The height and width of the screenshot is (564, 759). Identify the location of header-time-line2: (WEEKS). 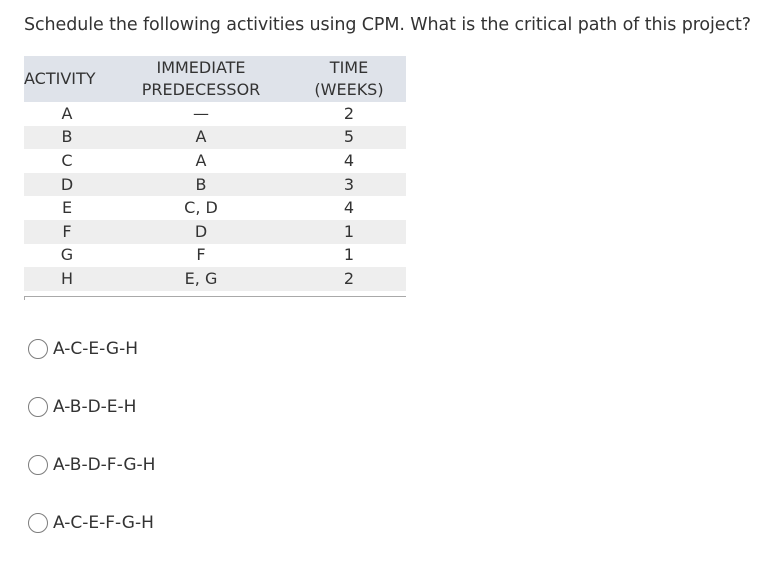
(349, 89).